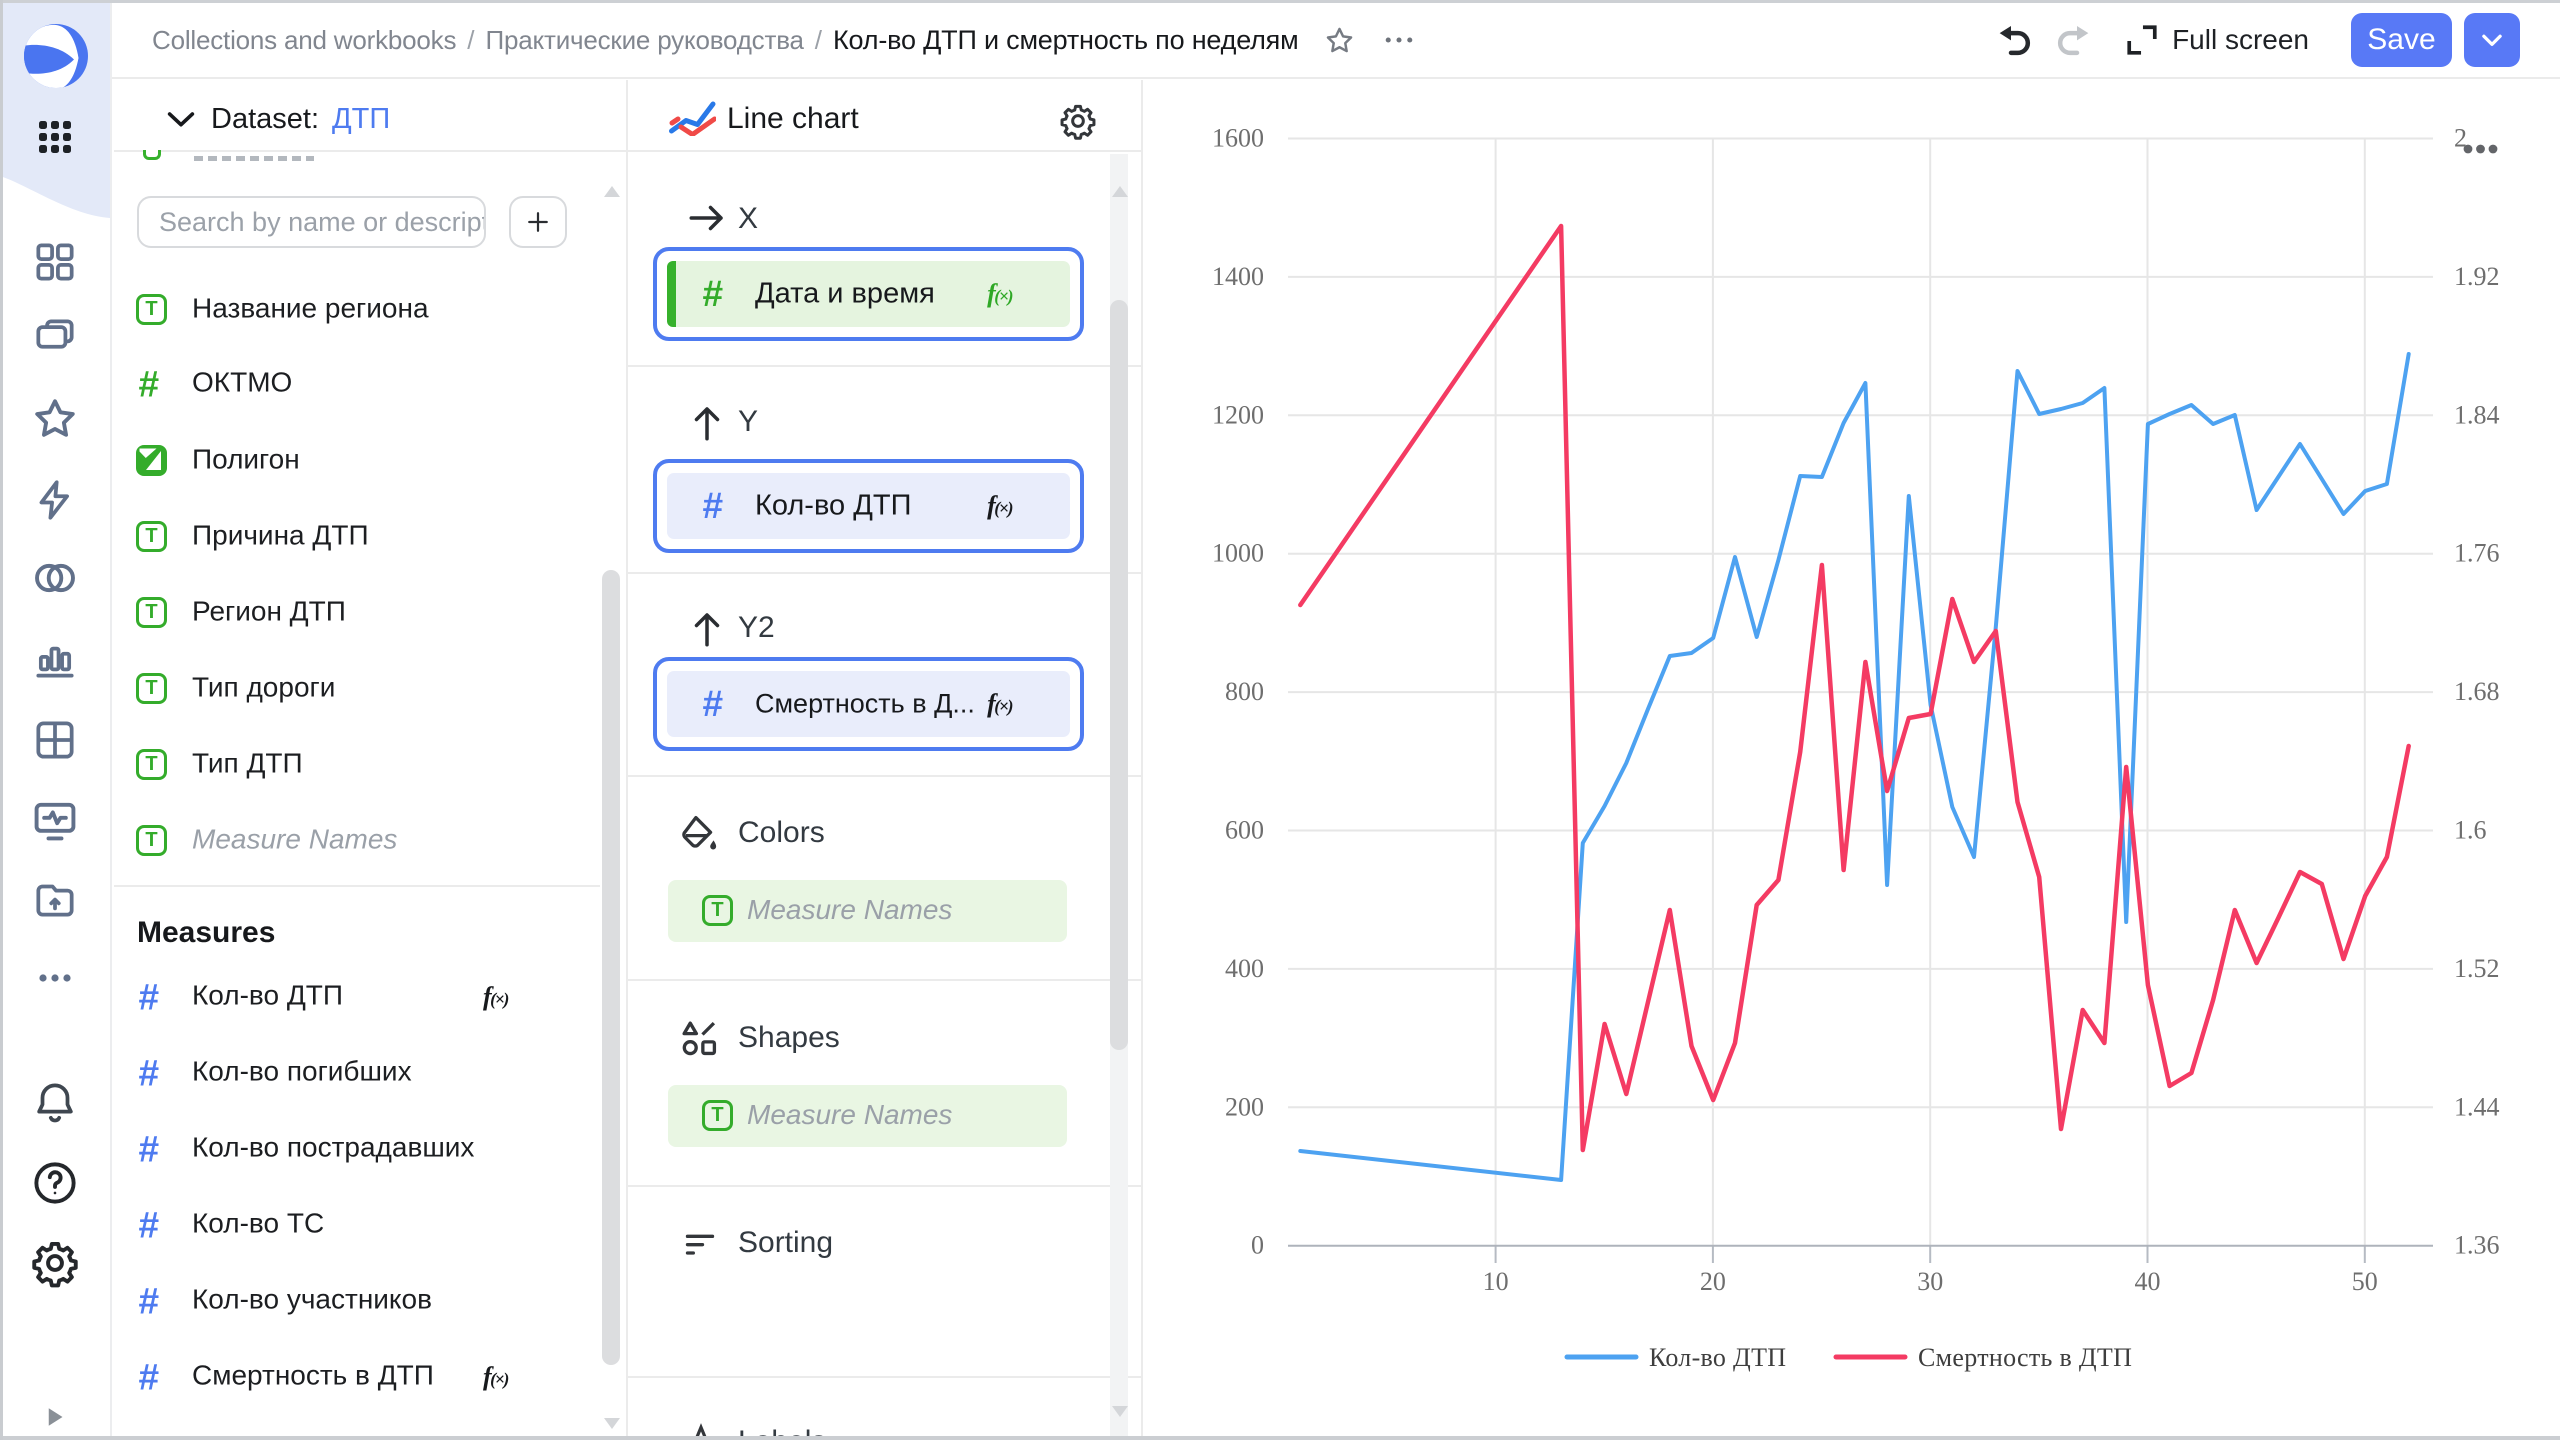  What do you see at coordinates (2460, 138) in the screenshot?
I see `svg-text: 2` at bounding box center [2460, 138].